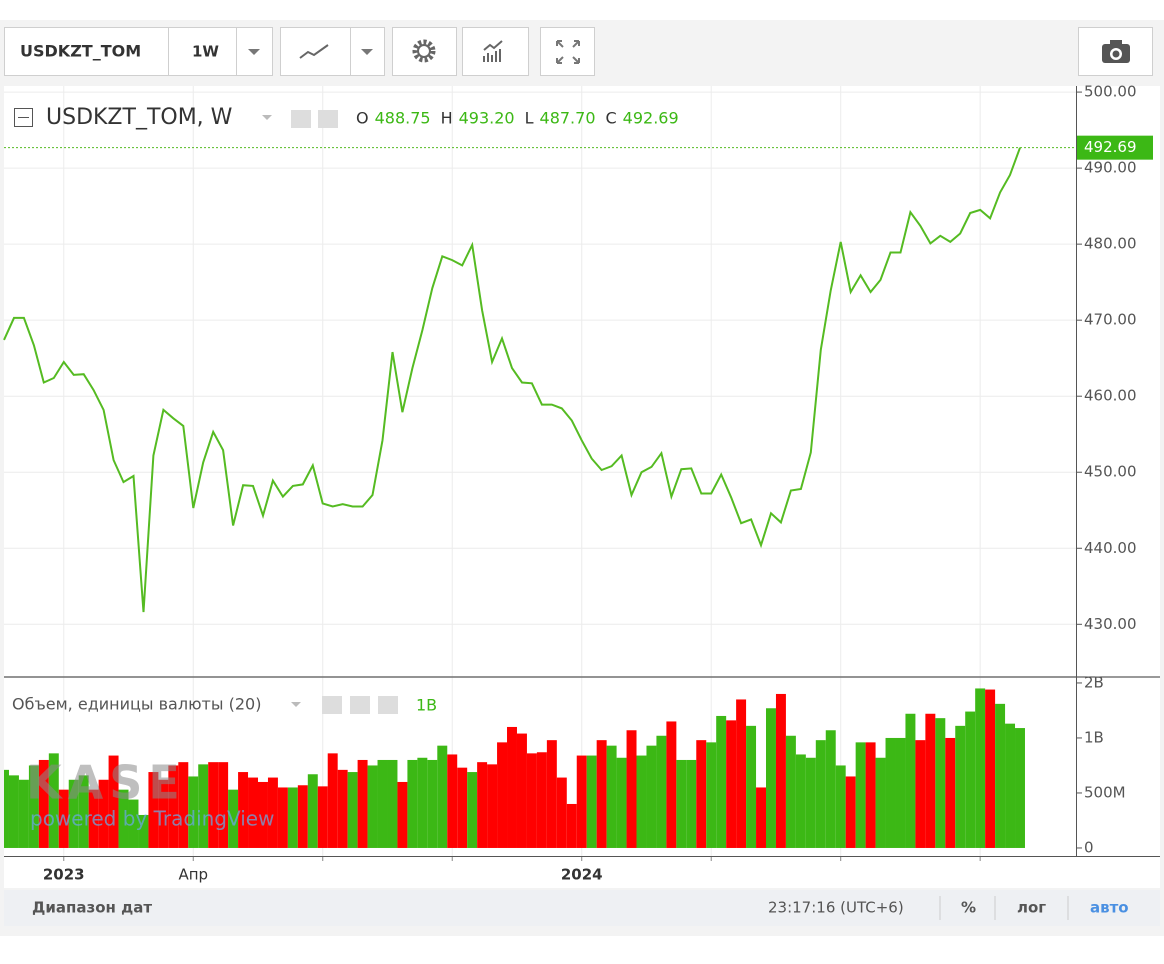 The image size is (1164, 964). What do you see at coordinates (487, 118) in the screenshot?
I see `ohlc-value: 493.20` at bounding box center [487, 118].